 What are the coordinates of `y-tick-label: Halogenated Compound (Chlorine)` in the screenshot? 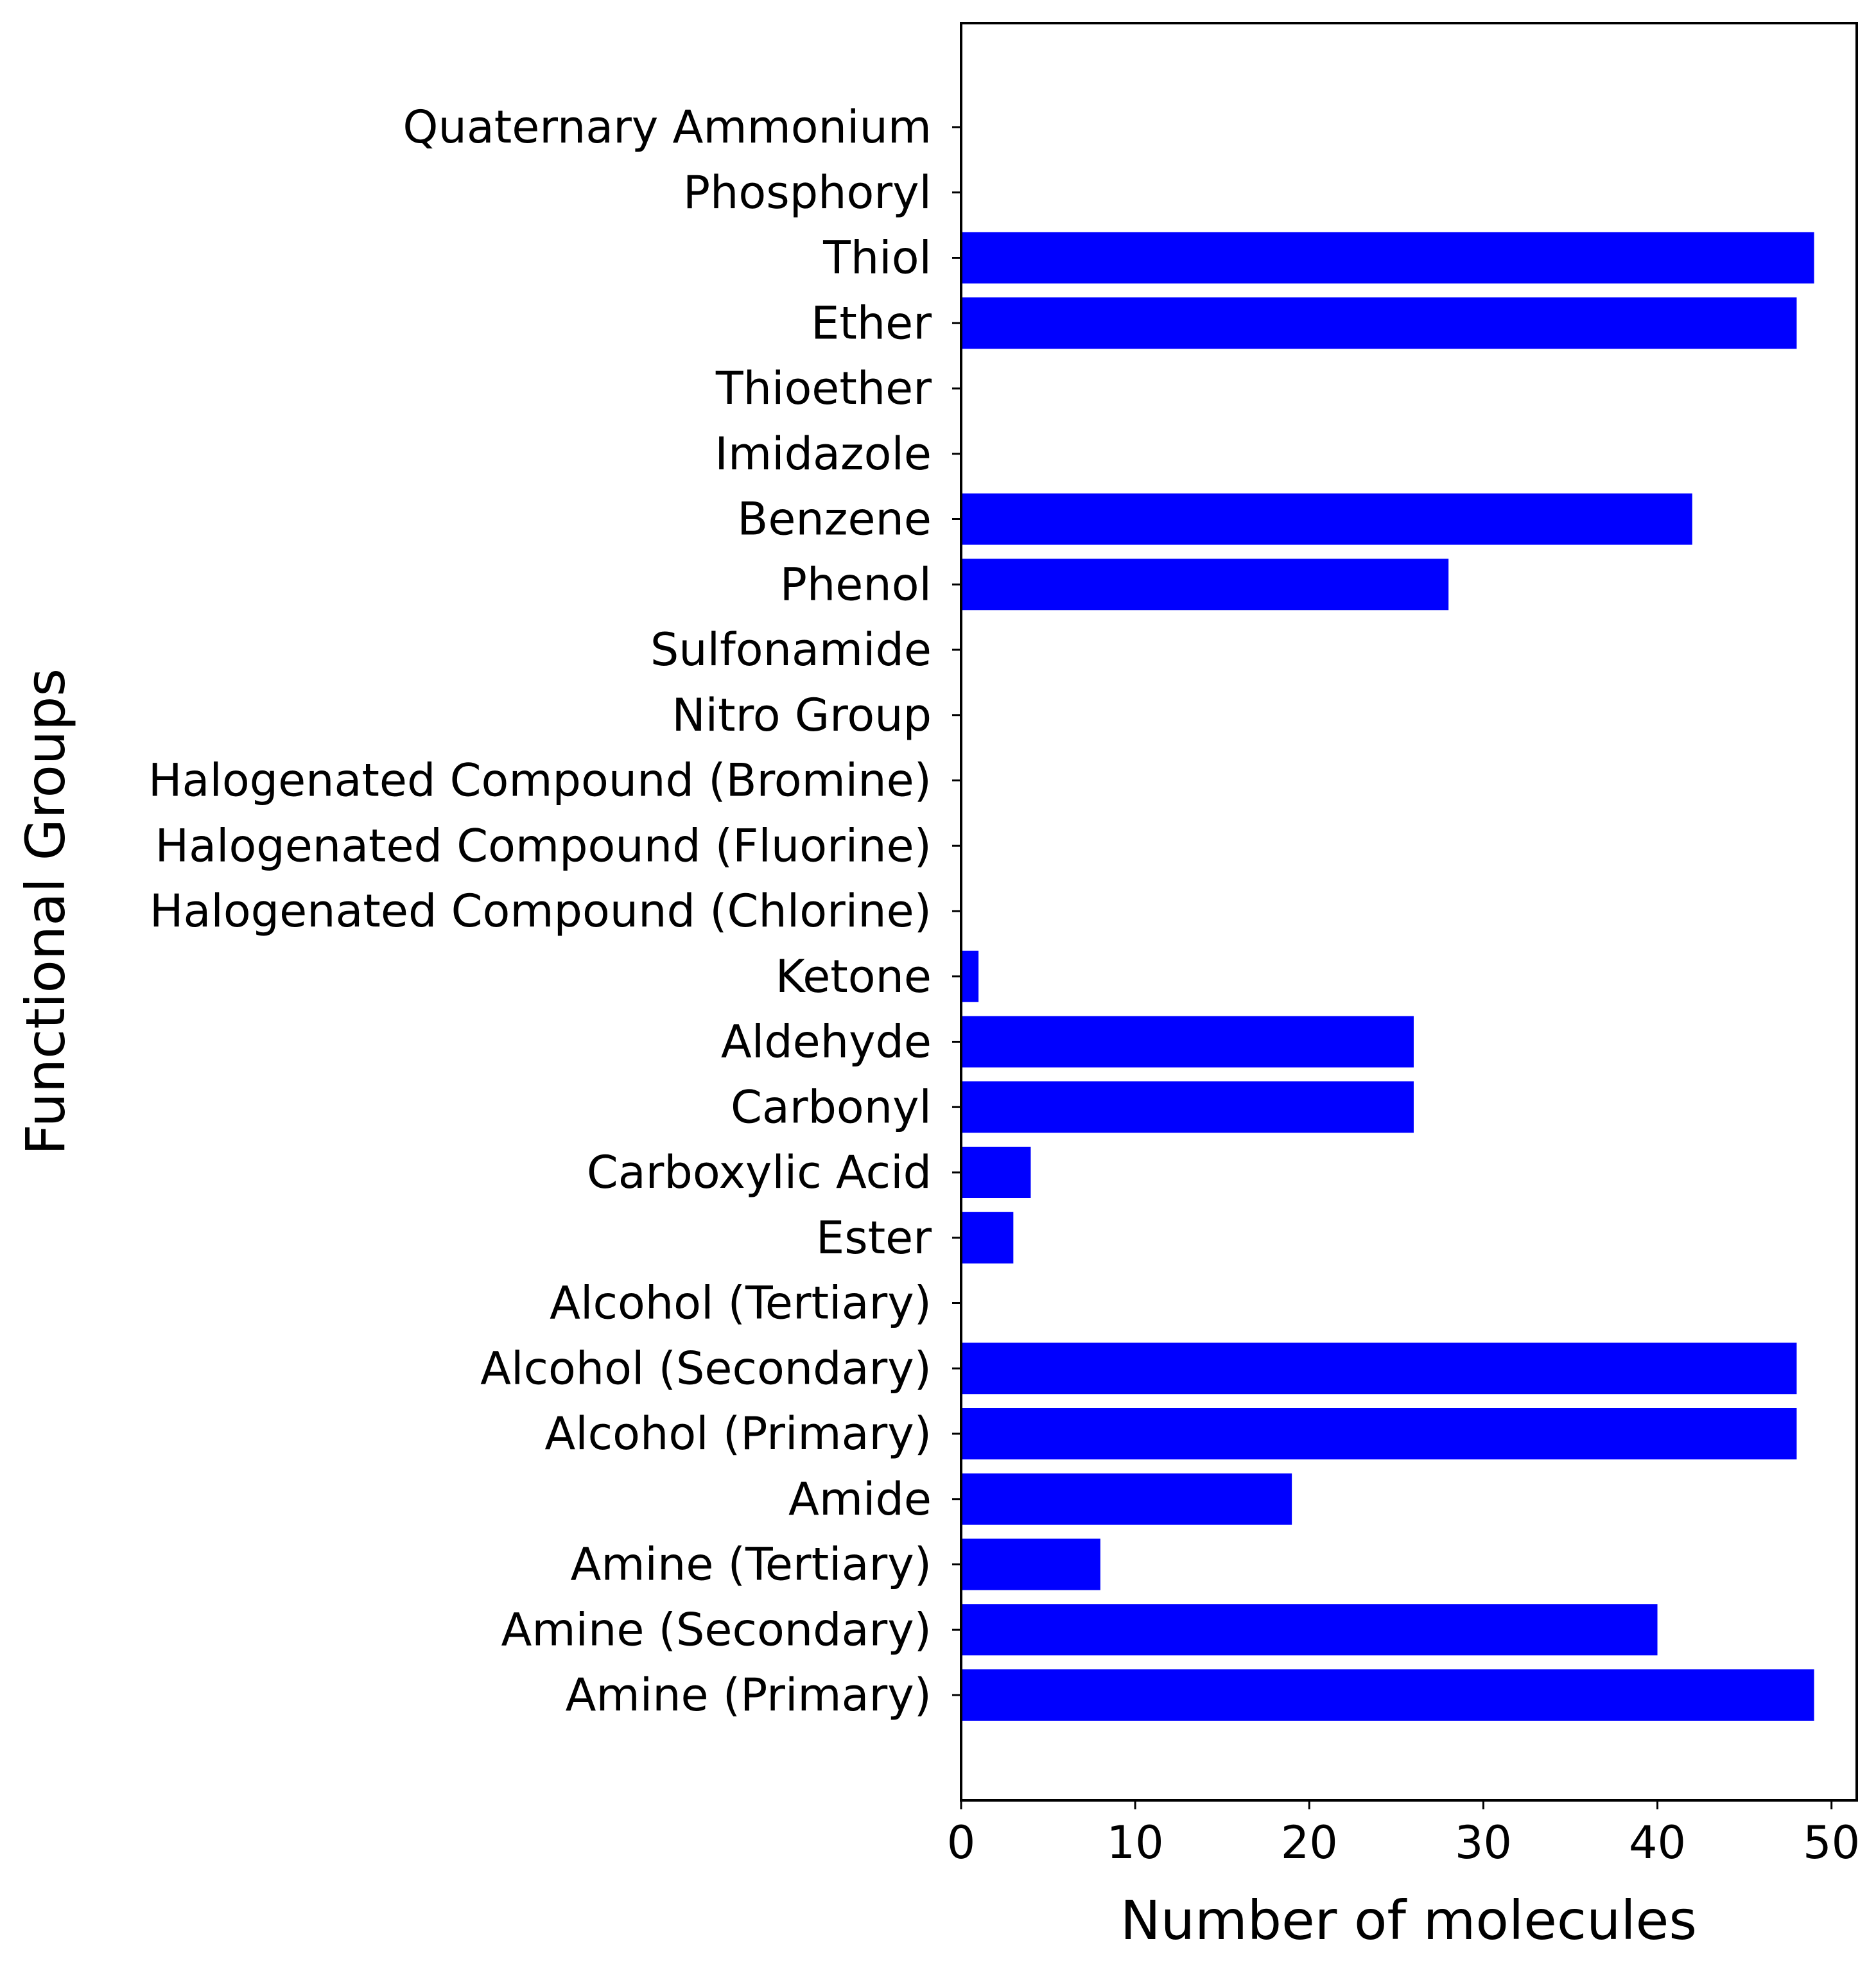 It's located at (541, 911).